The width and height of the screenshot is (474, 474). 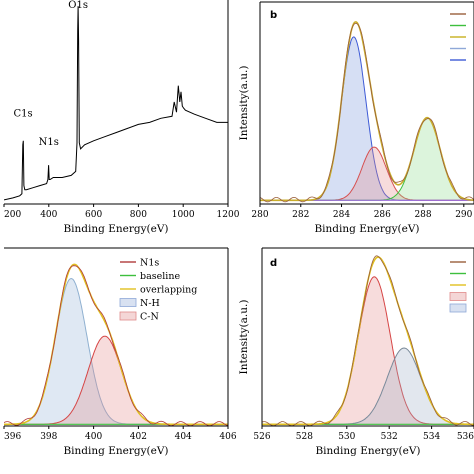 I want to click on x-tick-label: 534, so click(x=431, y=437).